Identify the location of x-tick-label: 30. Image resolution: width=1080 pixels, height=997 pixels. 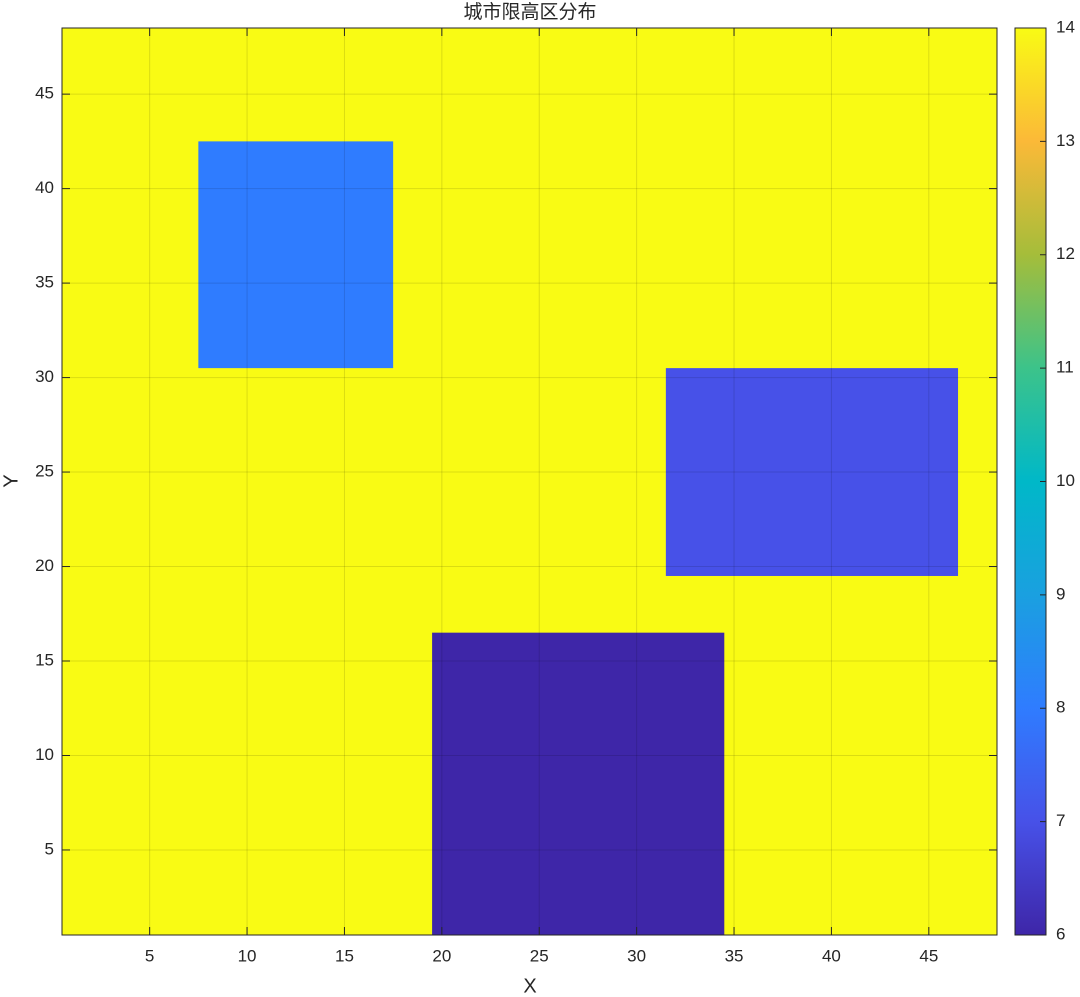
(636, 955).